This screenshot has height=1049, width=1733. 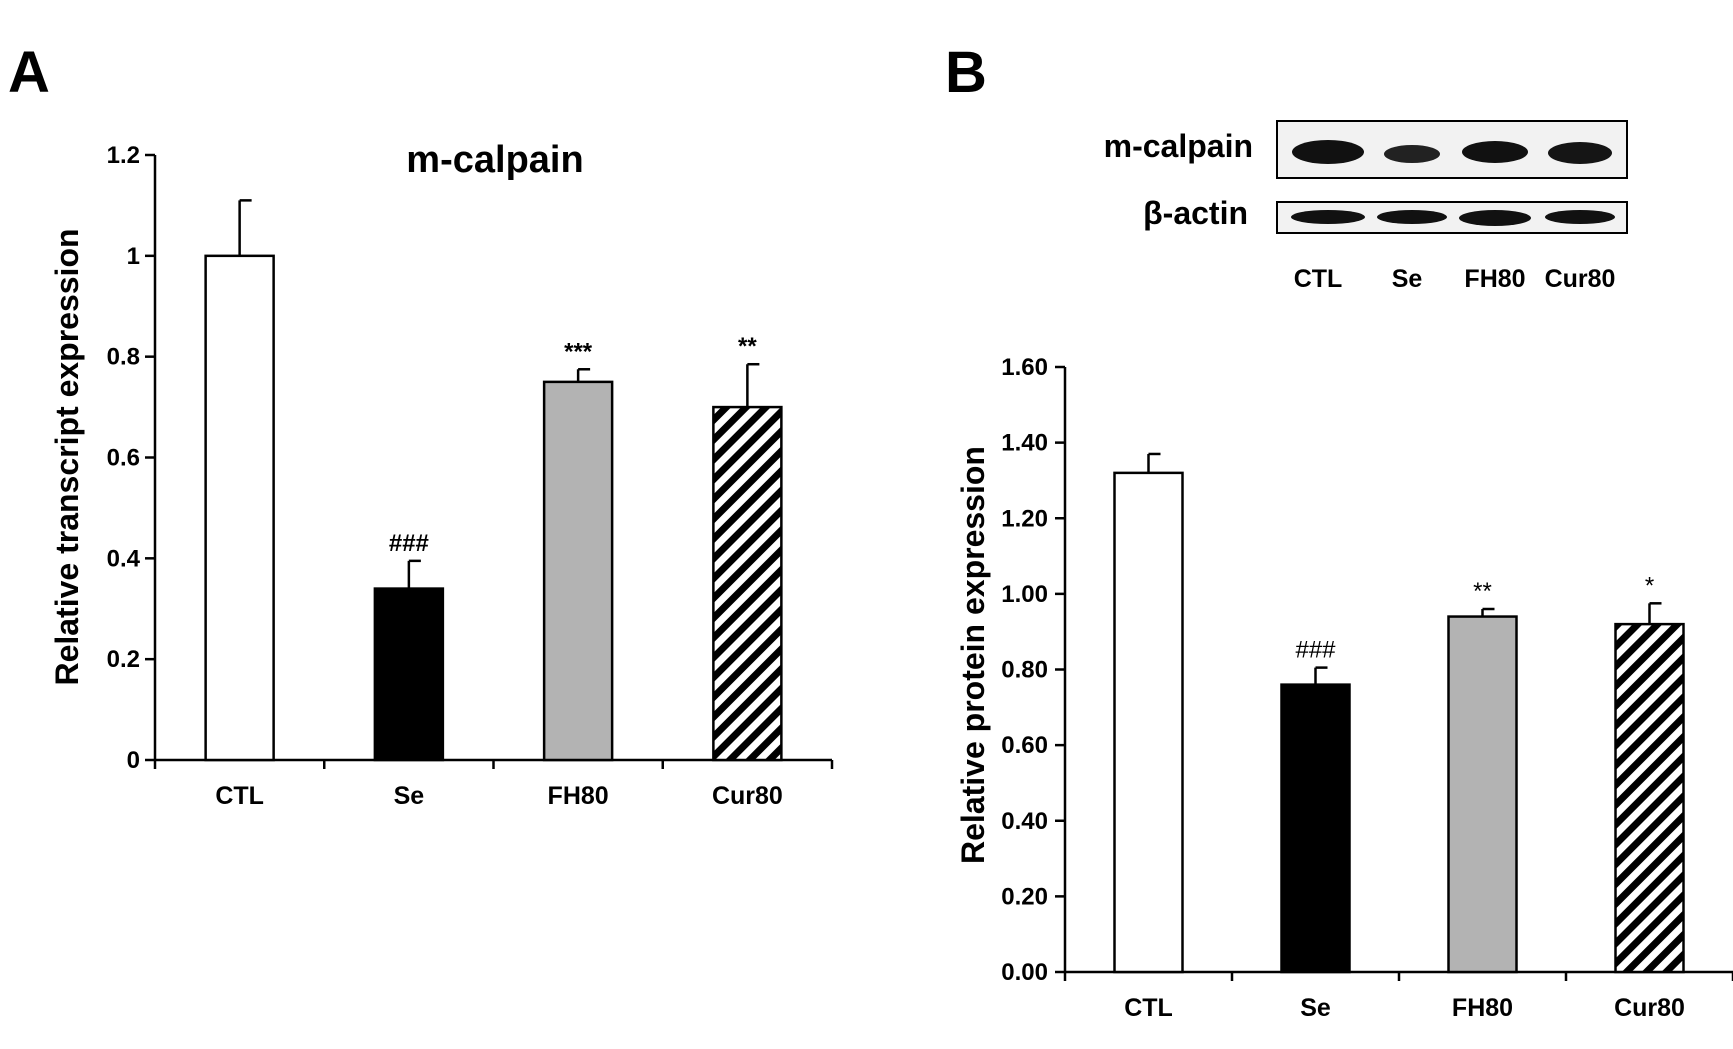 What do you see at coordinates (123, 155) in the screenshot?
I see `y-tick-label: 1.2` at bounding box center [123, 155].